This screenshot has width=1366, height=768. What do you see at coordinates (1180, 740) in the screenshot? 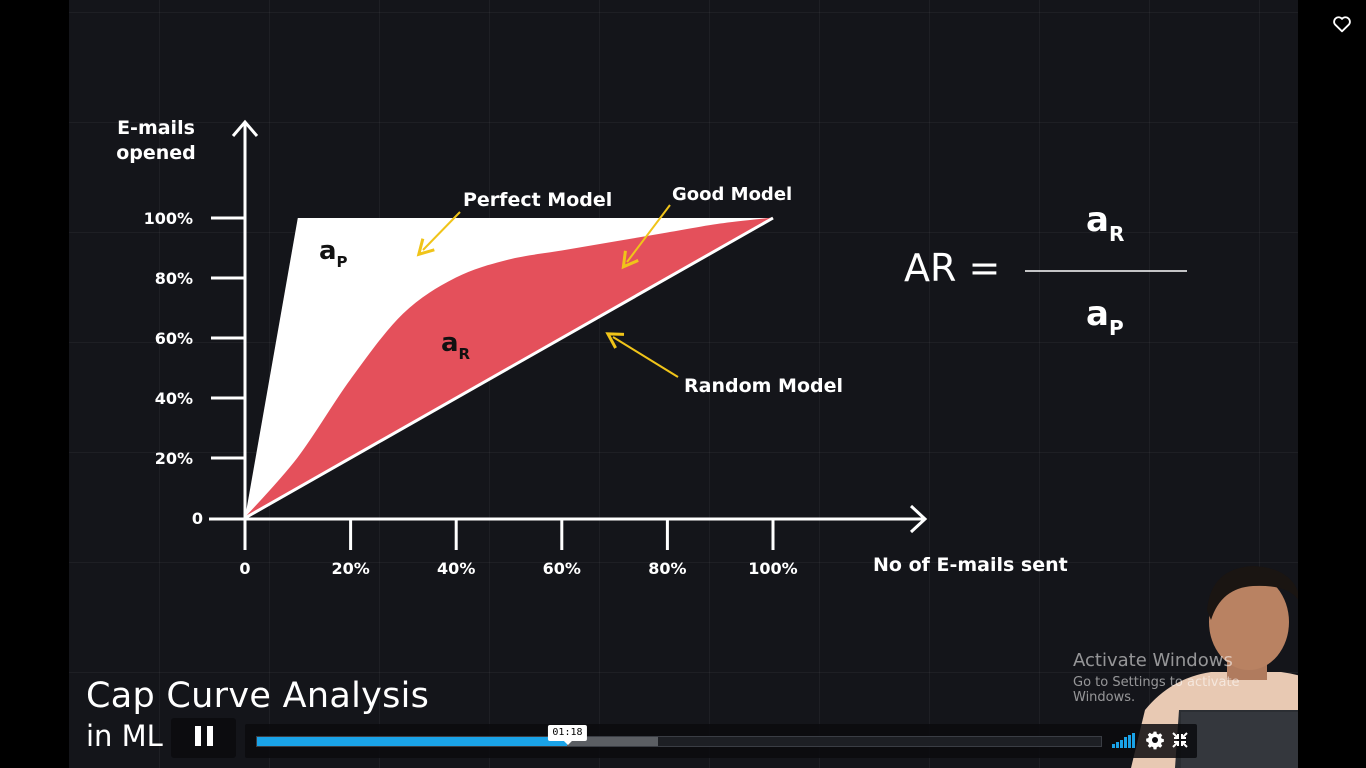
I see `fullscreen-icon` at bounding box center [1180, 740].